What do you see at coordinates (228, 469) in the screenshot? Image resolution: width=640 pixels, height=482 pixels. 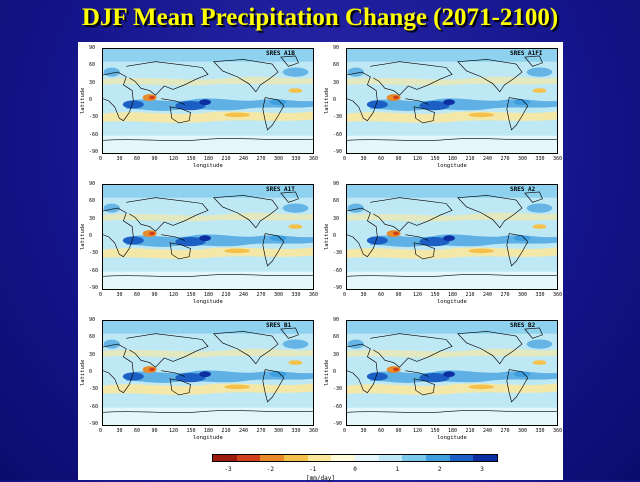 I see `colorbar-tick: -3` at bounding box center [228, 469].